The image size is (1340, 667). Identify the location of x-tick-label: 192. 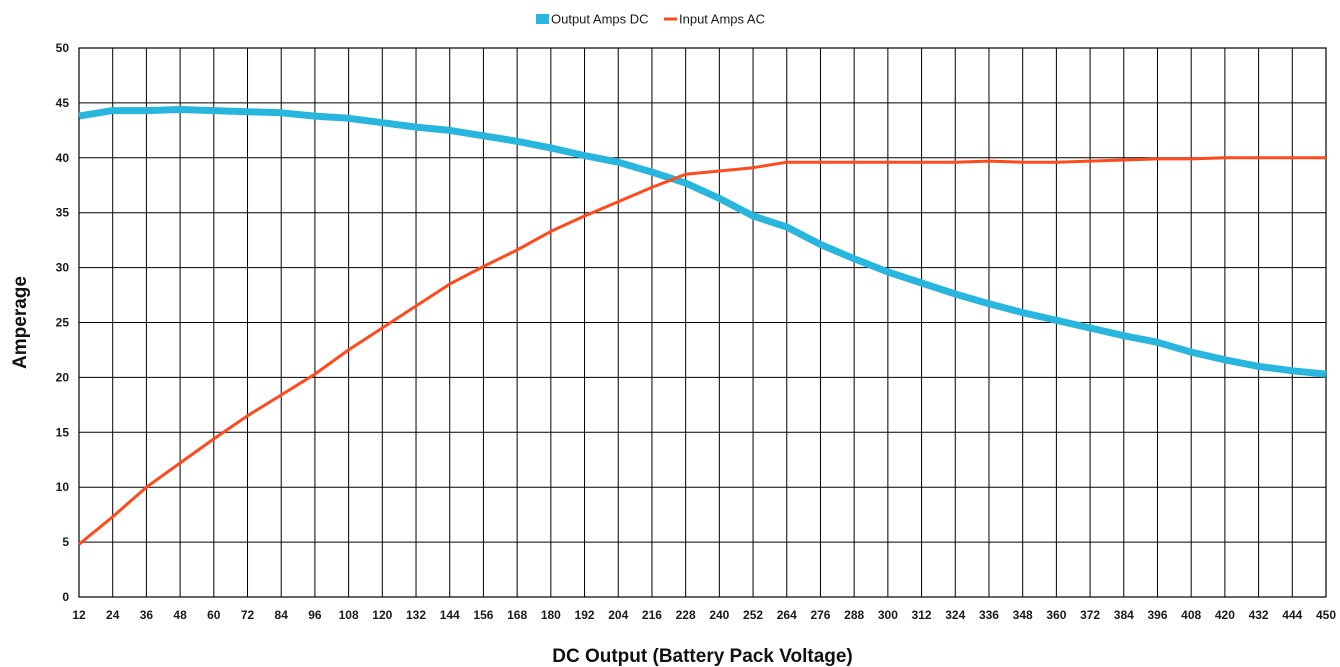
(585, 615).